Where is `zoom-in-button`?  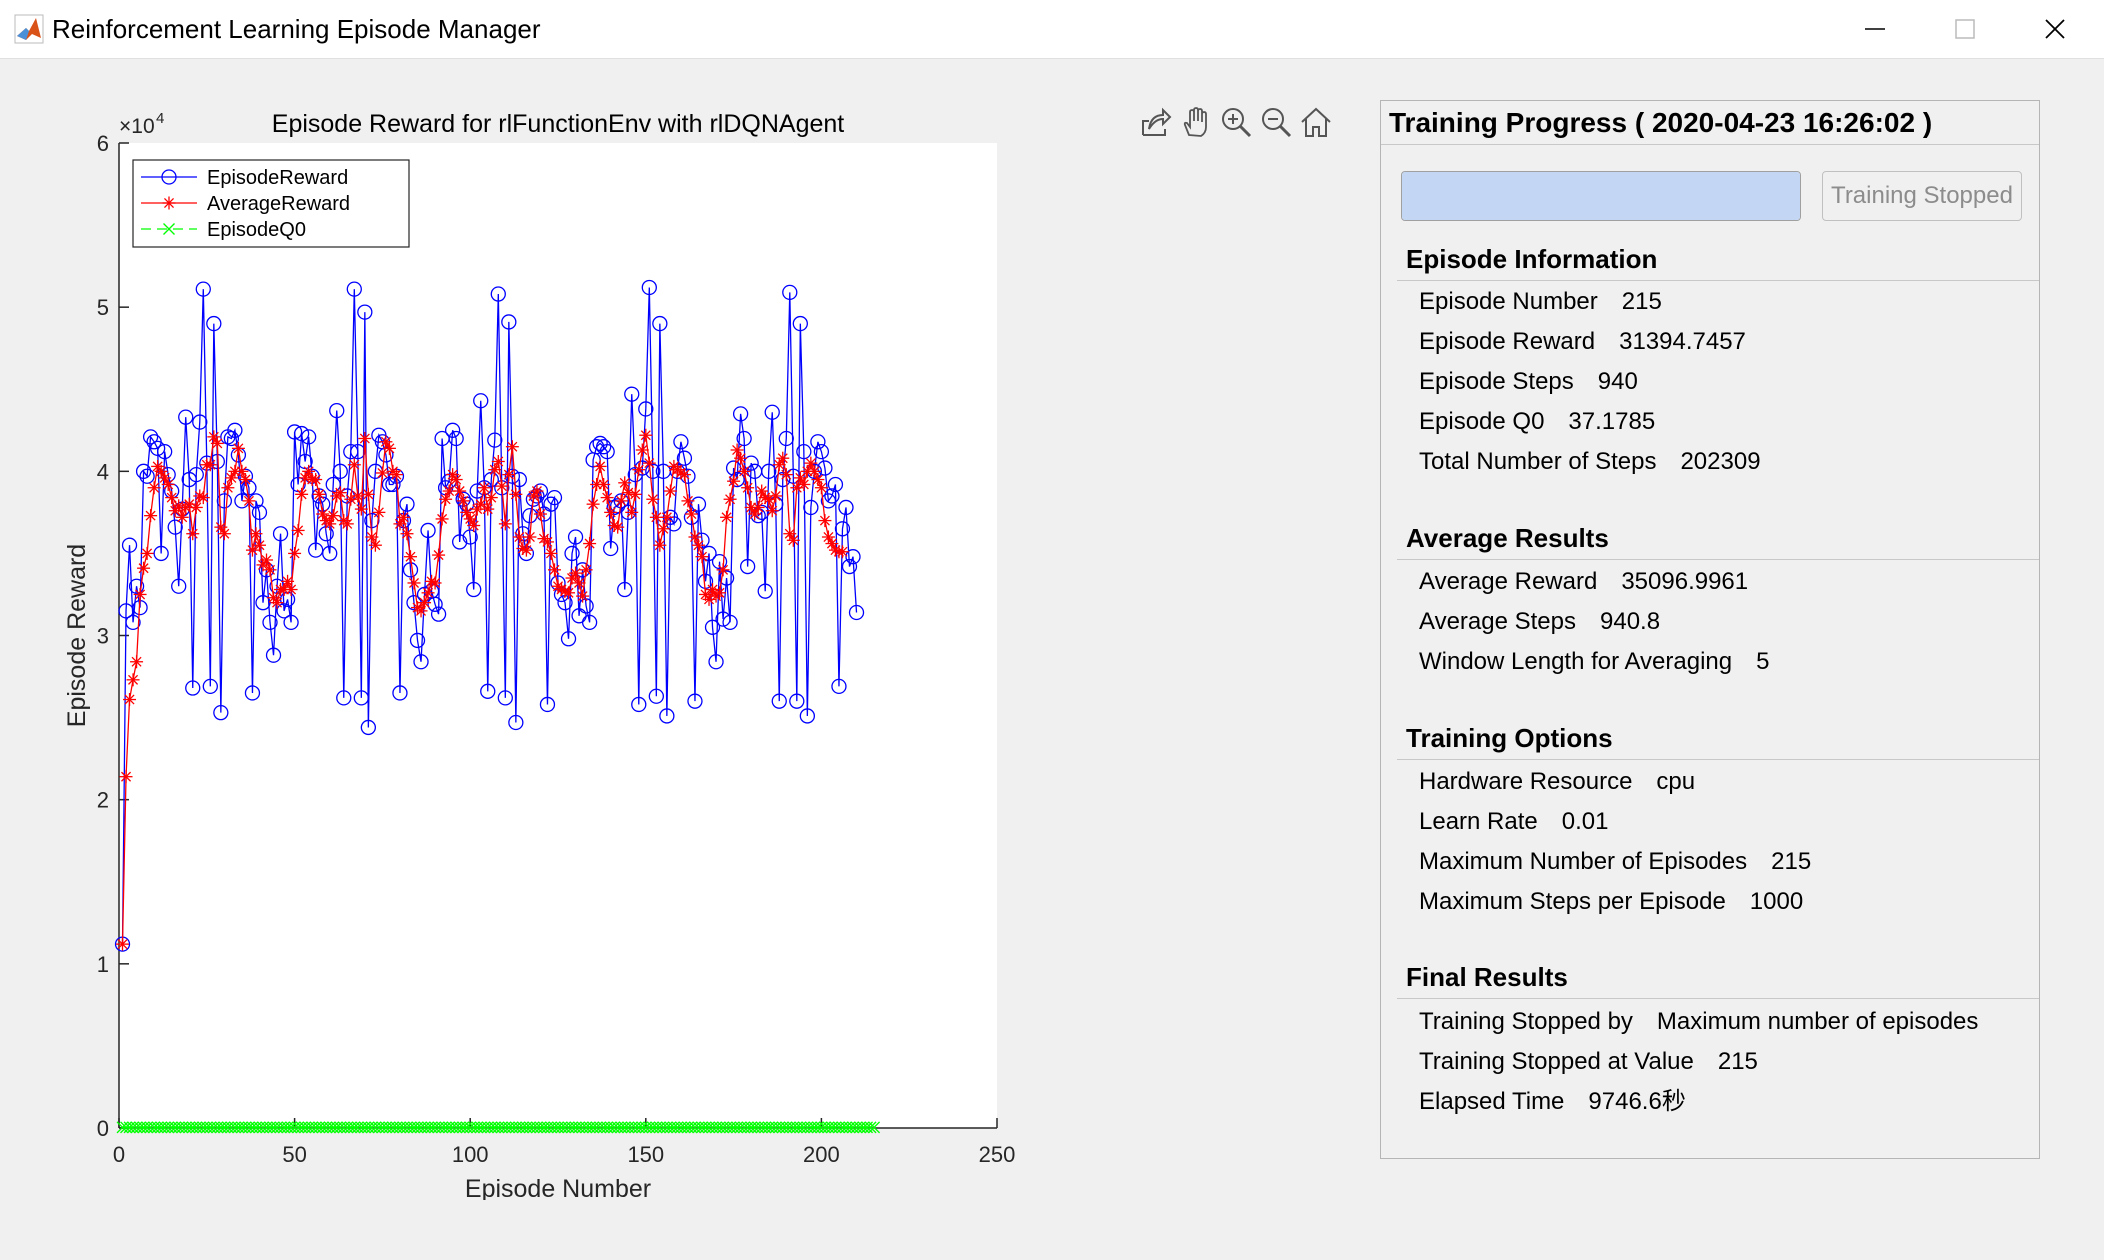
zoom-in-button is located at coordinates (1236, 122).